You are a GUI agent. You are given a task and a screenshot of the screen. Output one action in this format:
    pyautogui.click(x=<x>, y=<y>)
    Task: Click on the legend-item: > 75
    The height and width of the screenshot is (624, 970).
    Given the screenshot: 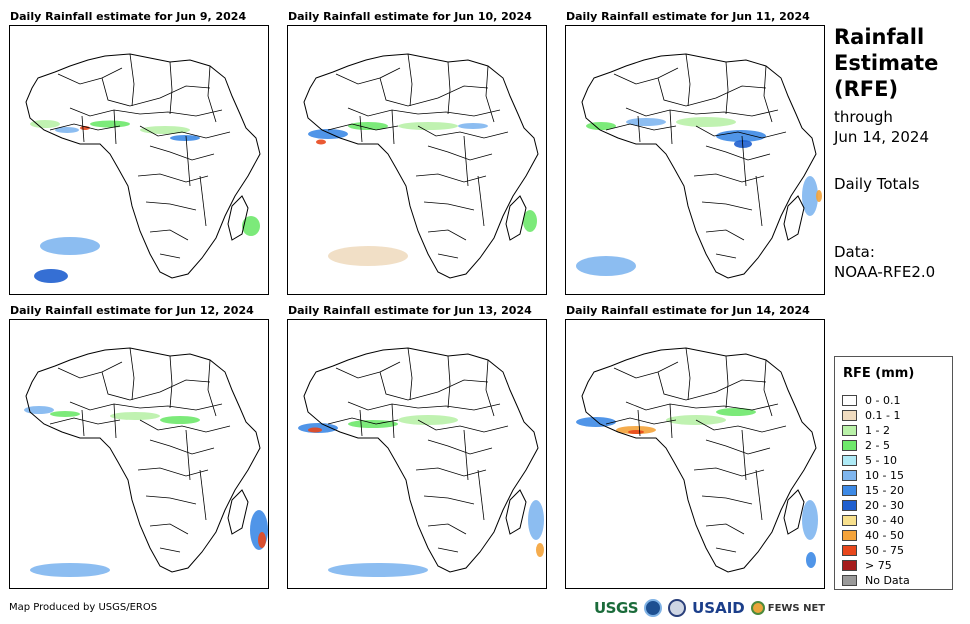 What is the action you would take?
    pyautogui.click(x=867, y=565)
    